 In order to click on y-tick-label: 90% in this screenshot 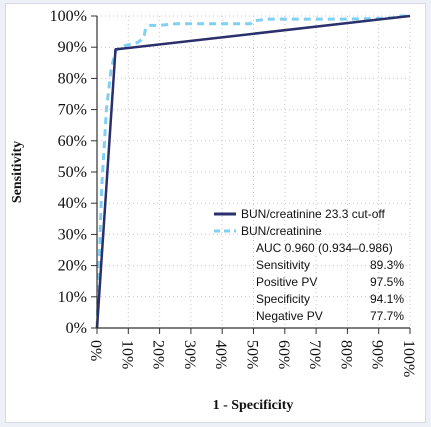, I will do `click(72, 47)`.